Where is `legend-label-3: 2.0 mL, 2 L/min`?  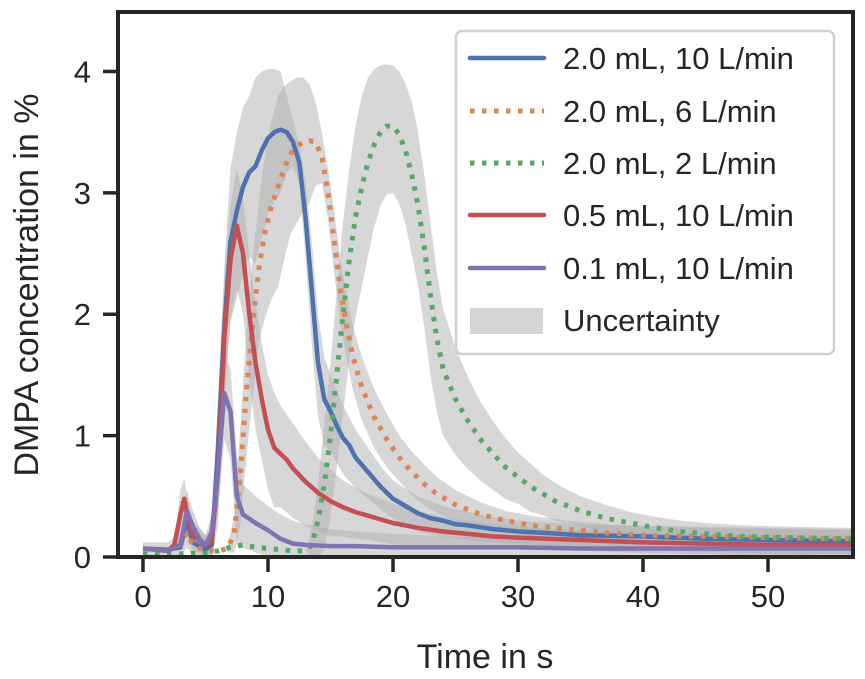
legend-label-3: 2.0 mL, 2 L/min is located at coordinates (670, 163).